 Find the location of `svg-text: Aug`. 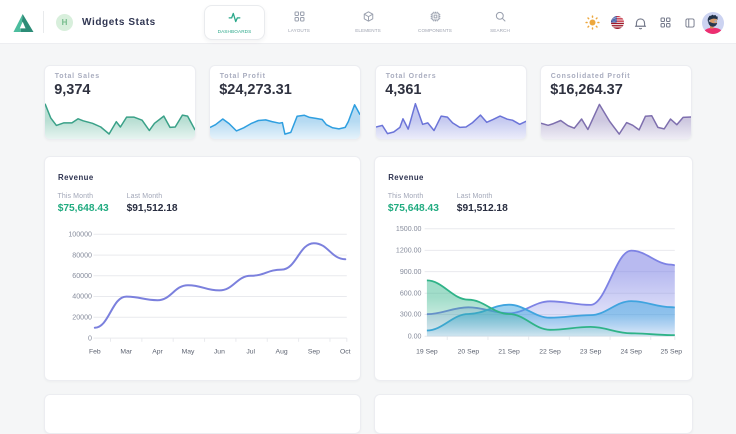

svg-text: Aug is located at coordinates (282, 351).